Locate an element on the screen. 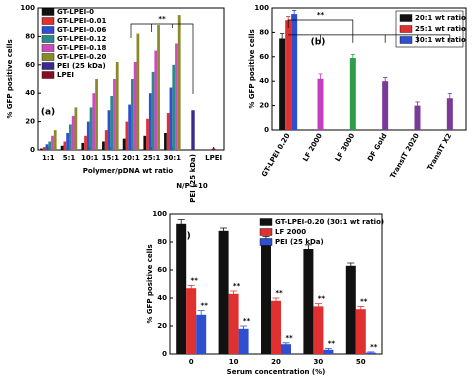  x-tick-label: LF 2000 is located at coordinates (312, 147).